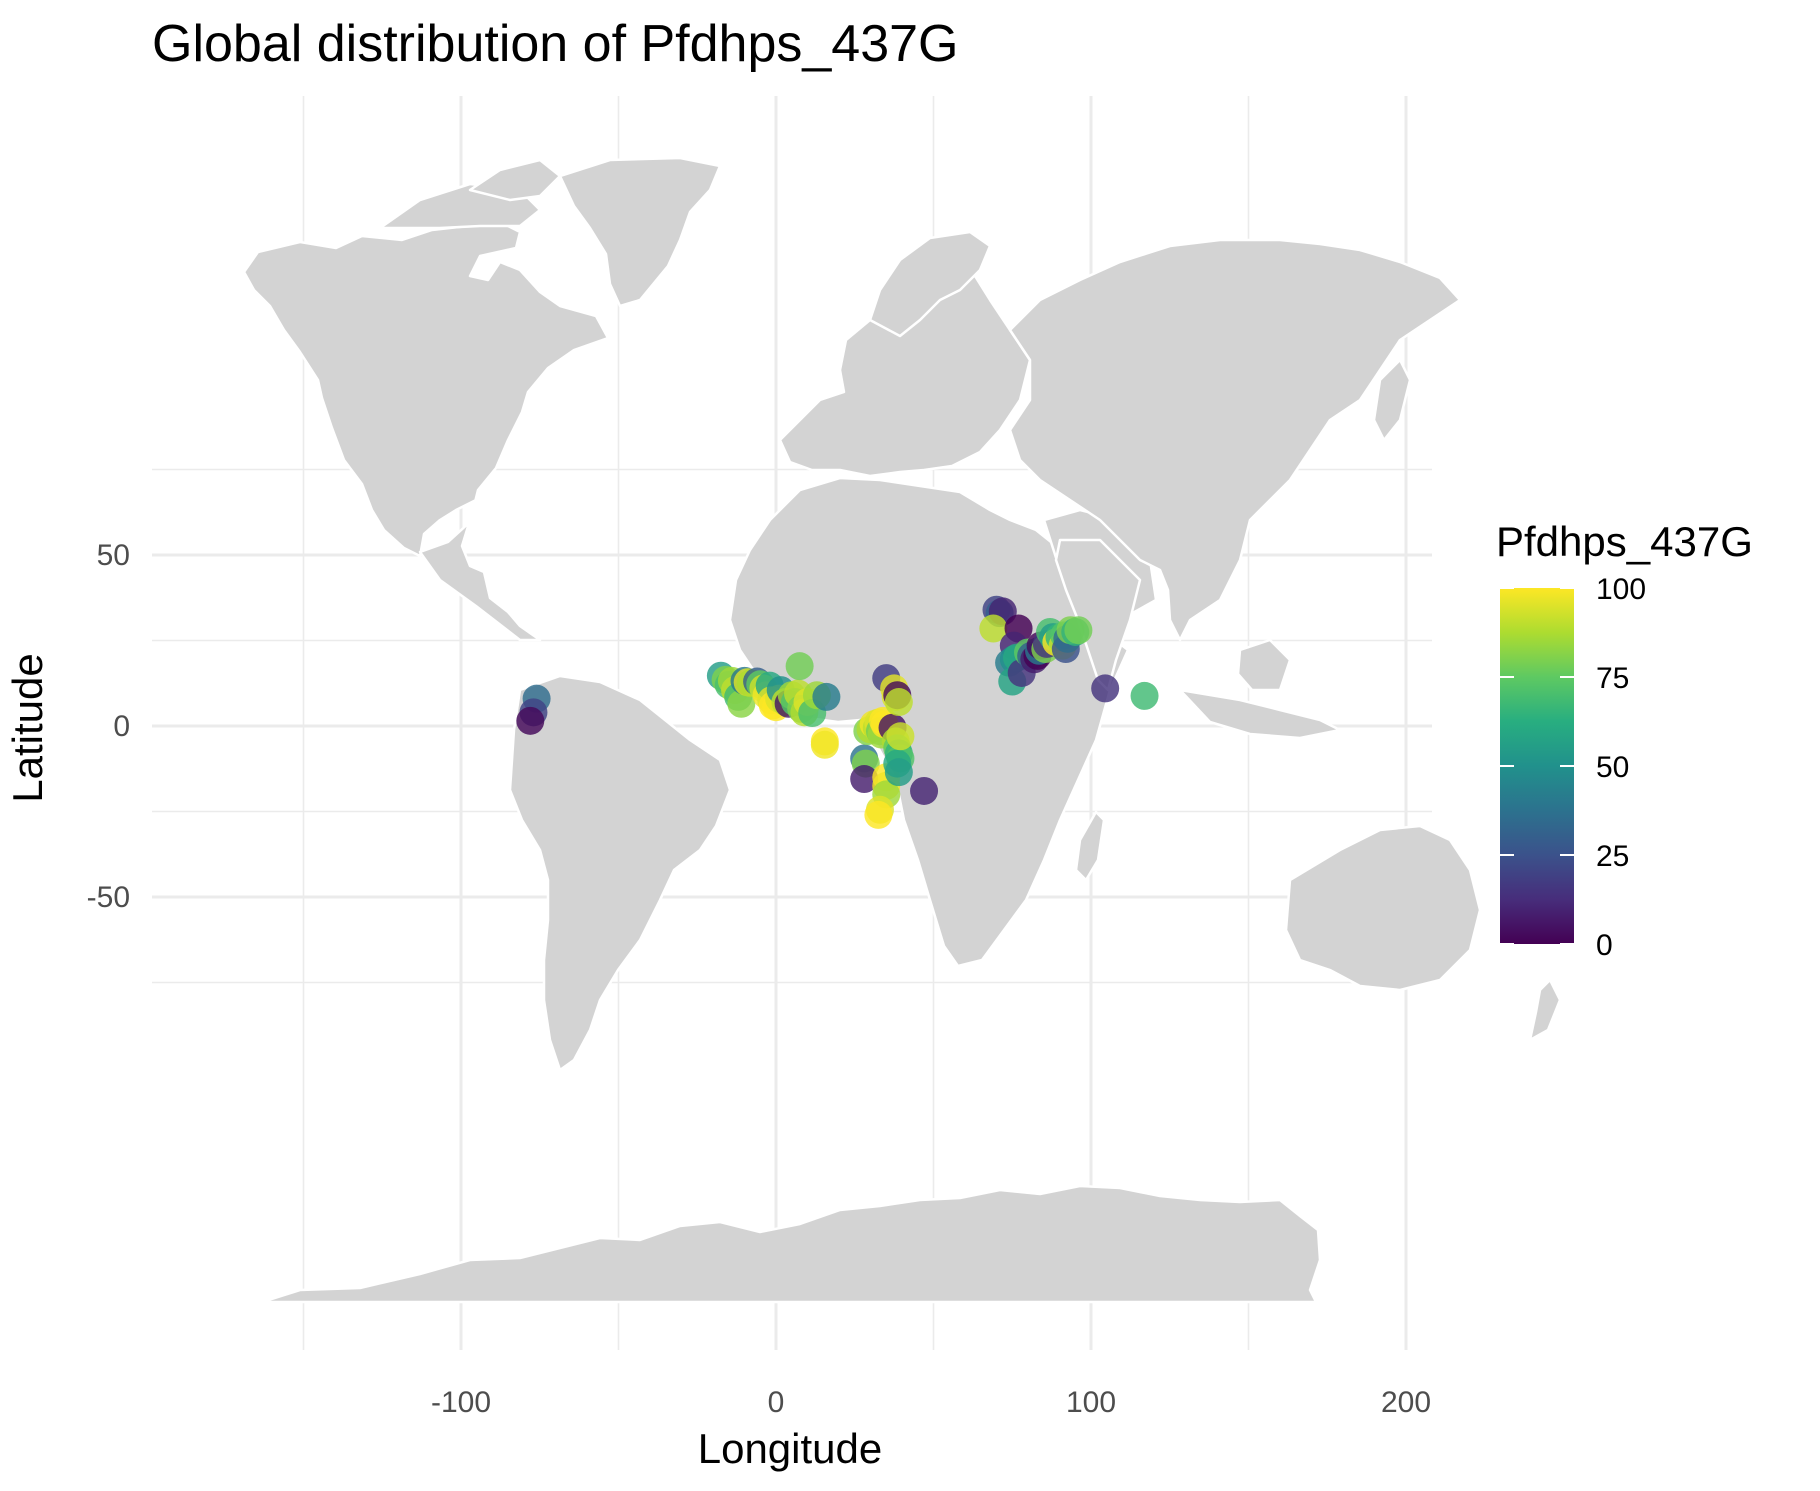 The height and width of the screenshot is (1491, 1820). What do you see at coordinates (555, 44) in the screenshot?
I see `chart-title: Global distribution of Pfdhps_437G` at bounding box center [555, 44].